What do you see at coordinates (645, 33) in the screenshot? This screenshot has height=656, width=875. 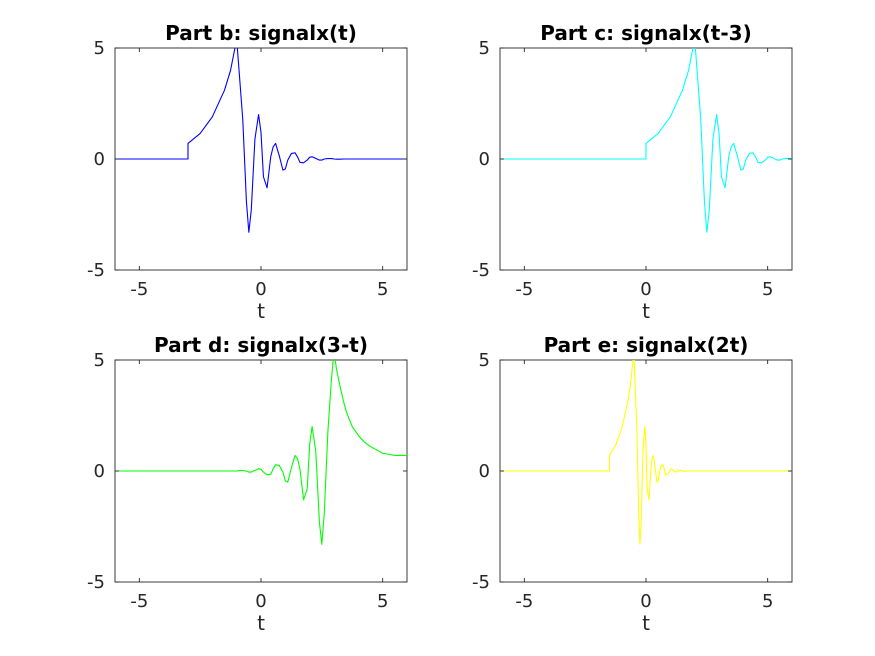 I see `subplot-title: Part c: signalx(t-3)` at bounding box center [645, 33].